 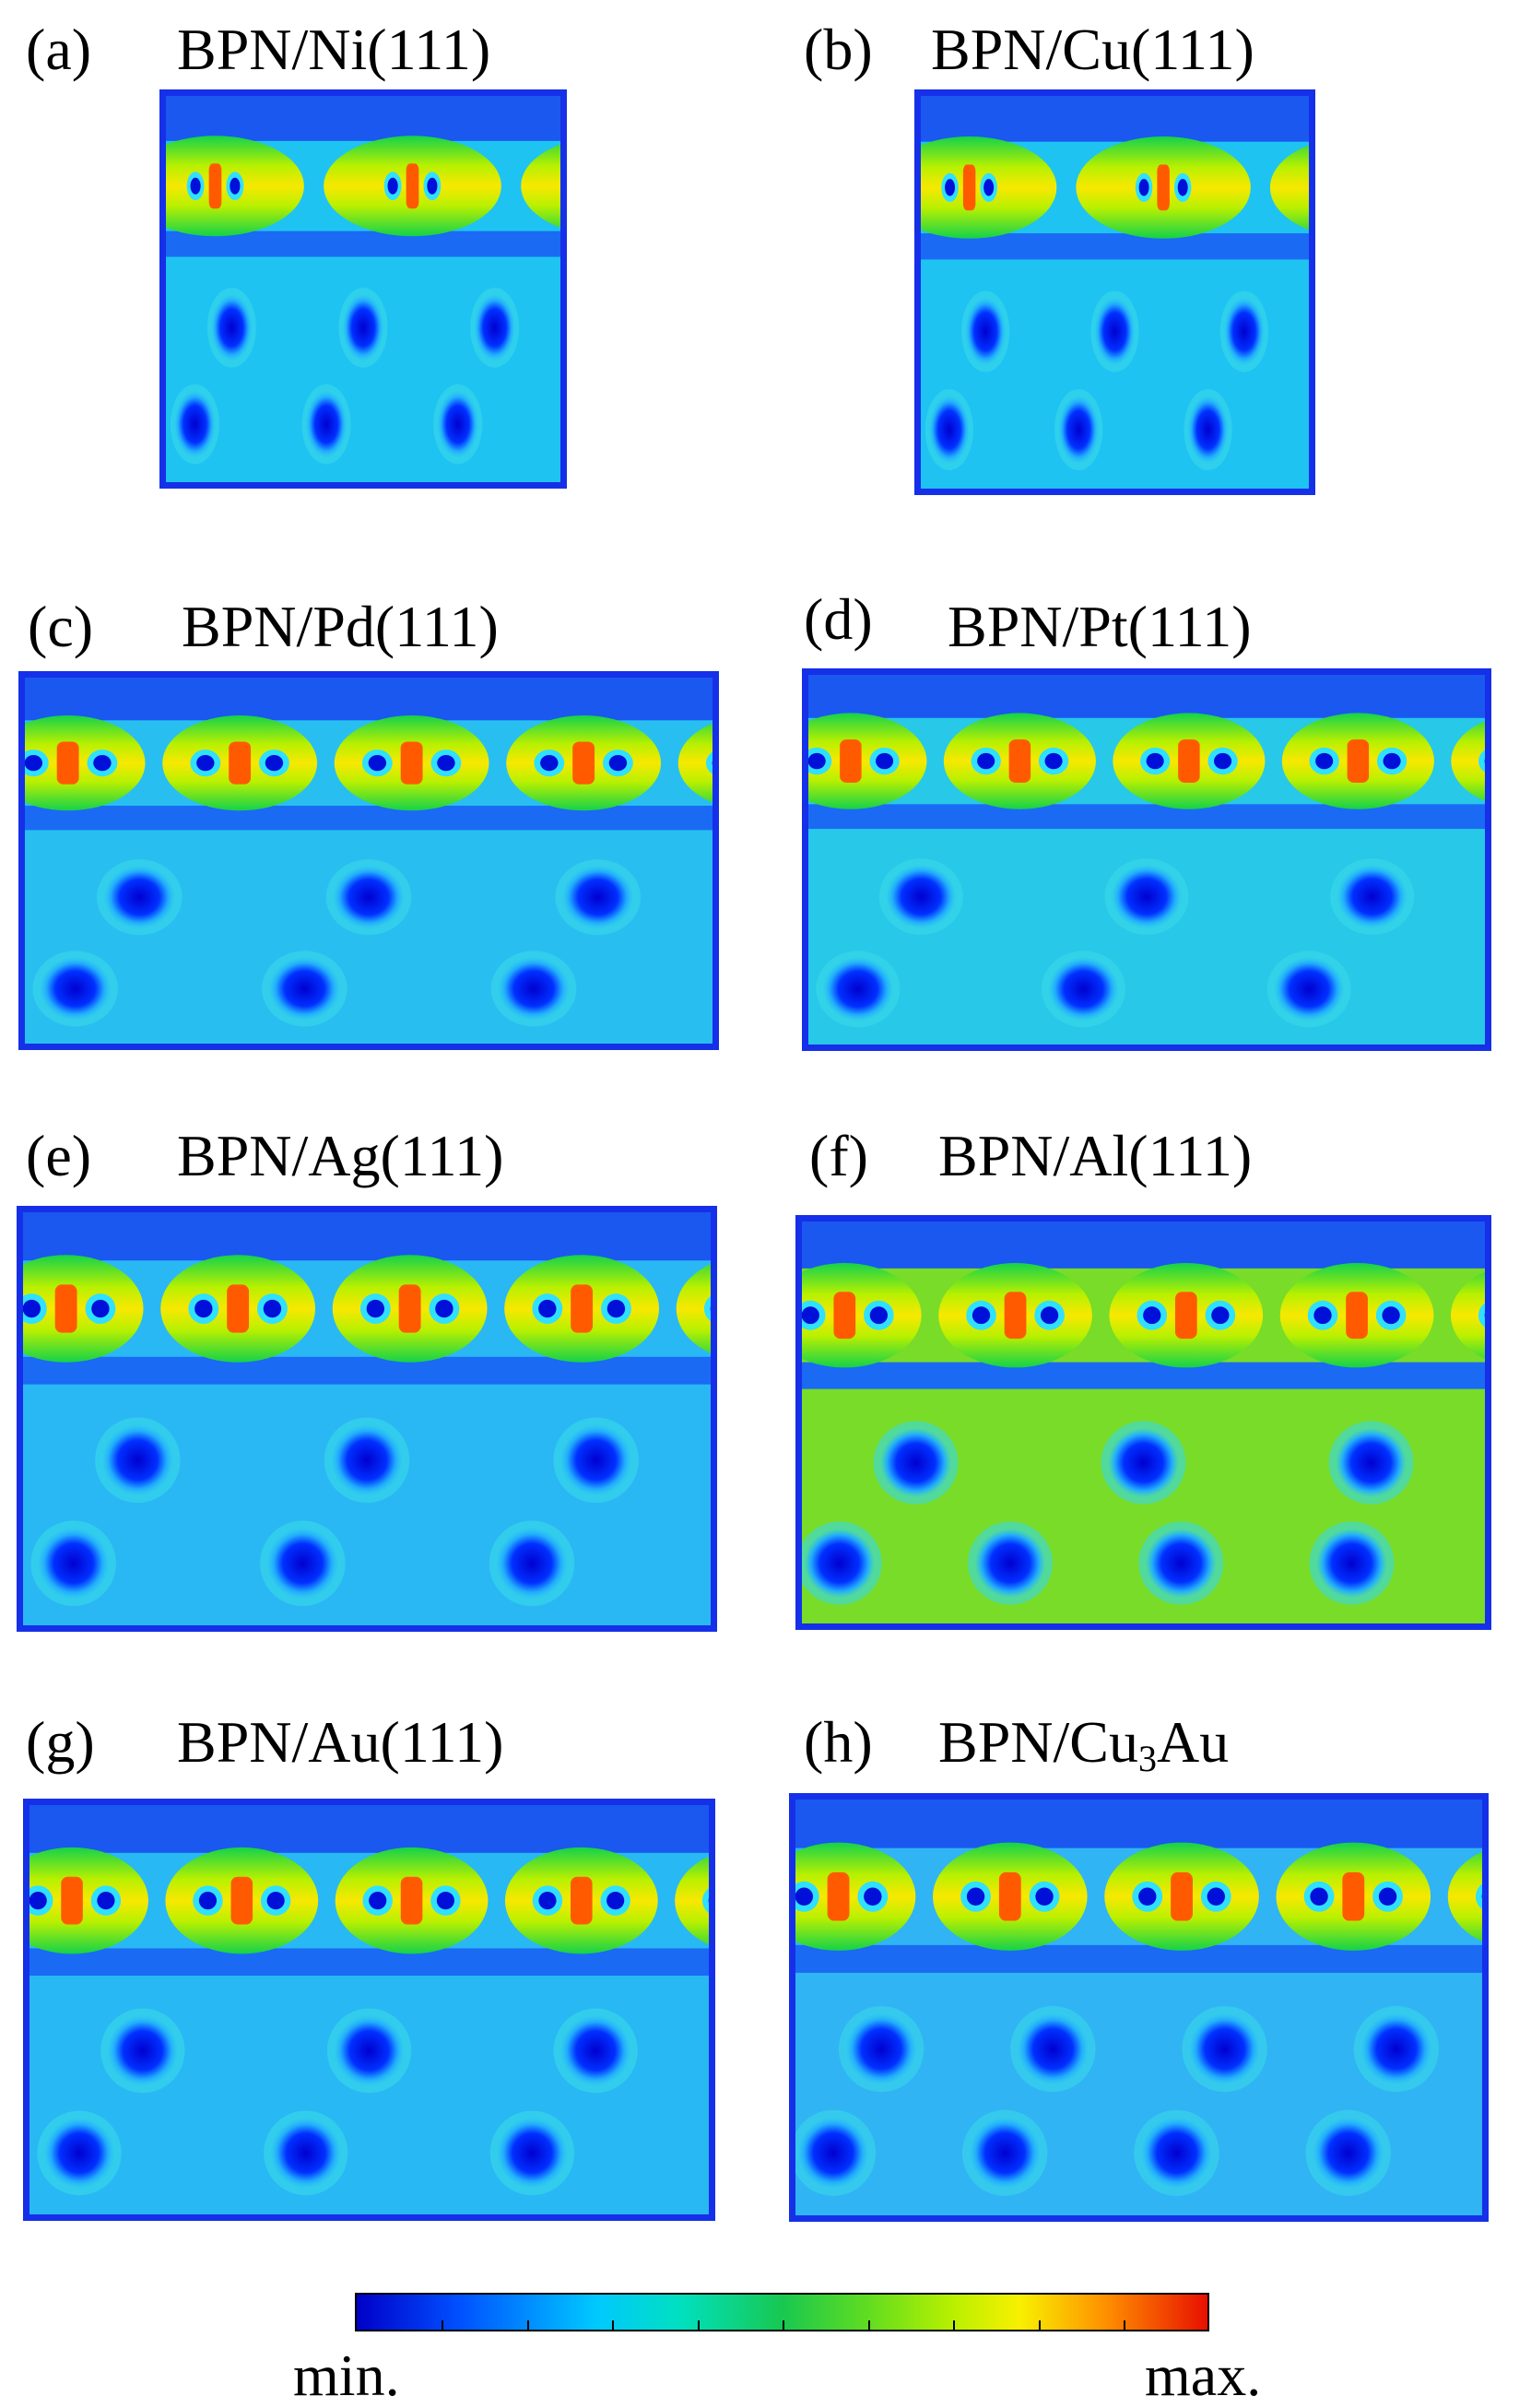 I want to click on panel-a-map, so click(x=363, y=289).